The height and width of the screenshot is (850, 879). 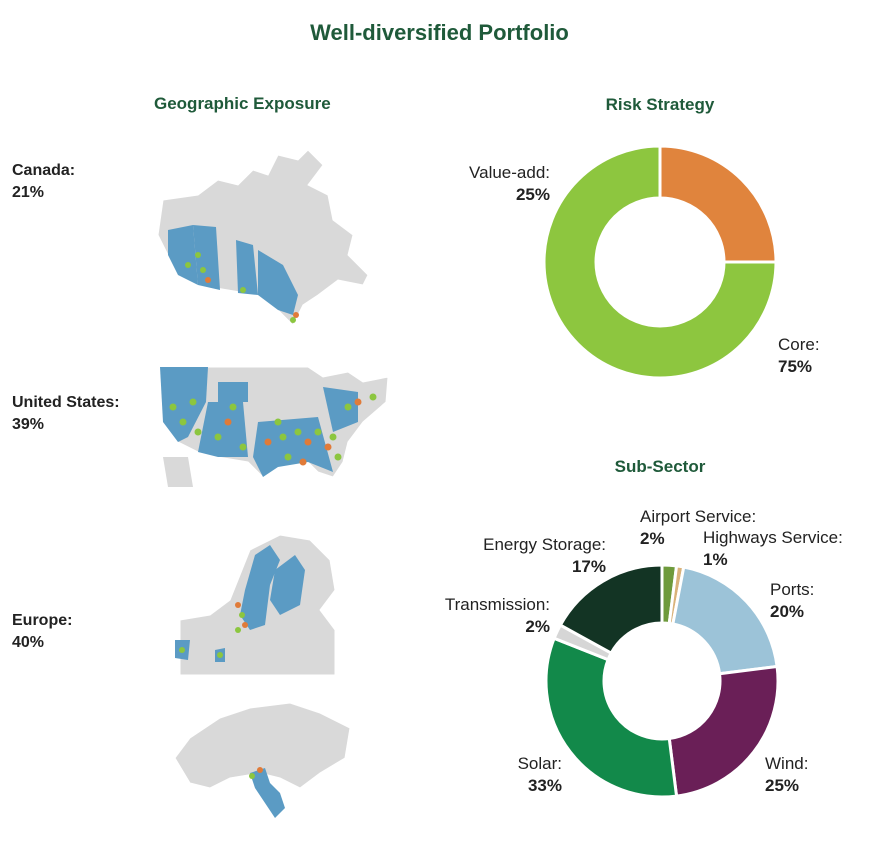 What do you see at coordinates (439, 32) in the screenshot?
I see `page-title: Well-diversified Portfolio` at bounding box center [439, 32].